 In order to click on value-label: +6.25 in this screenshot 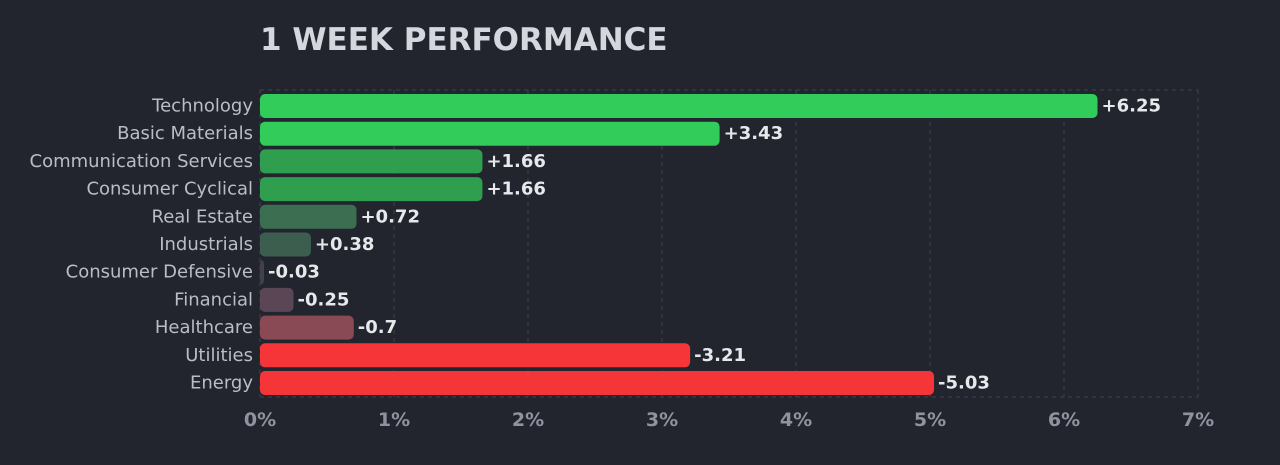, I will do `click(1132, 106)`.